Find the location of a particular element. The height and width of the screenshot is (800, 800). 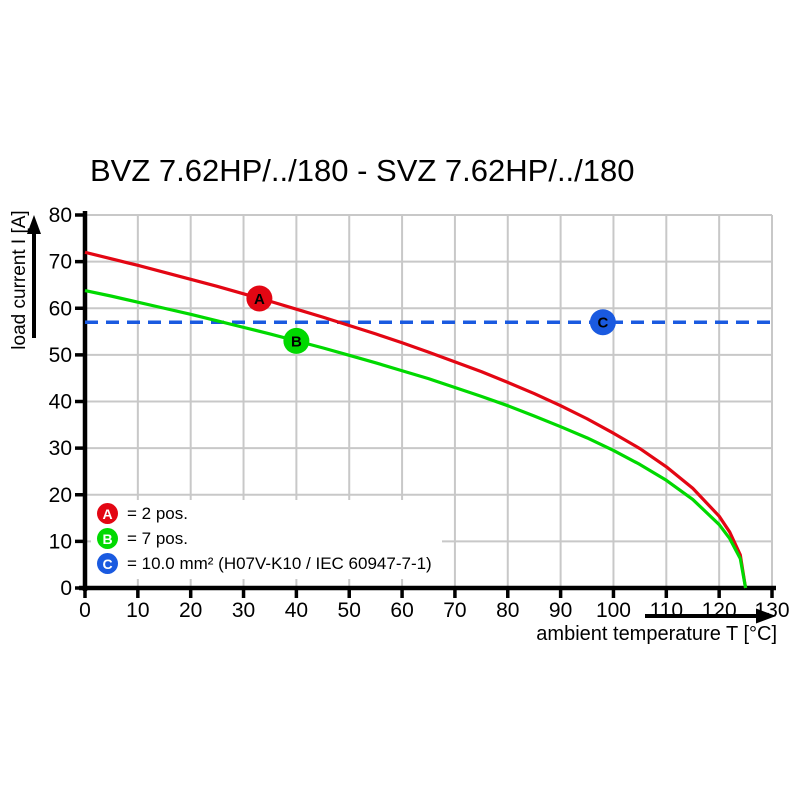

y-tick-labels: 0 10 20 30 40 50 60 70 80 is located at coordinates (60, 402).